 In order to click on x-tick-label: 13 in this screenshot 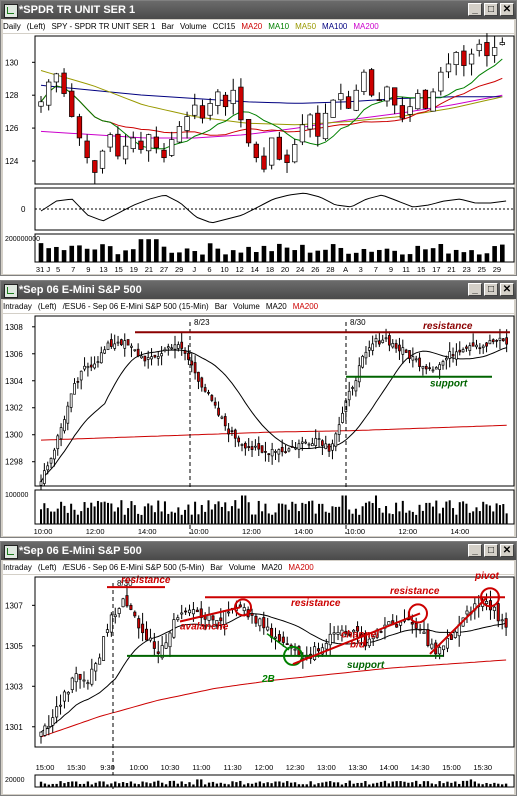, I will do `click(103, 269)`.